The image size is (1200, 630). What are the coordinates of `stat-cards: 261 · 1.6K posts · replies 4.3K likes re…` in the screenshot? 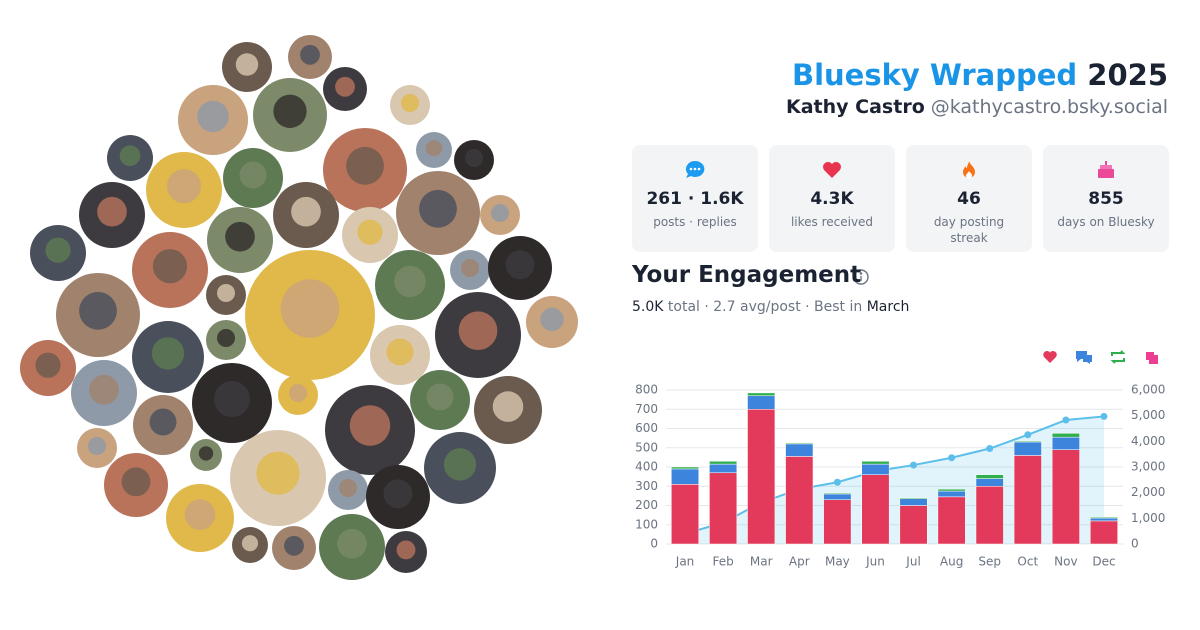 It's located at (900, 198).